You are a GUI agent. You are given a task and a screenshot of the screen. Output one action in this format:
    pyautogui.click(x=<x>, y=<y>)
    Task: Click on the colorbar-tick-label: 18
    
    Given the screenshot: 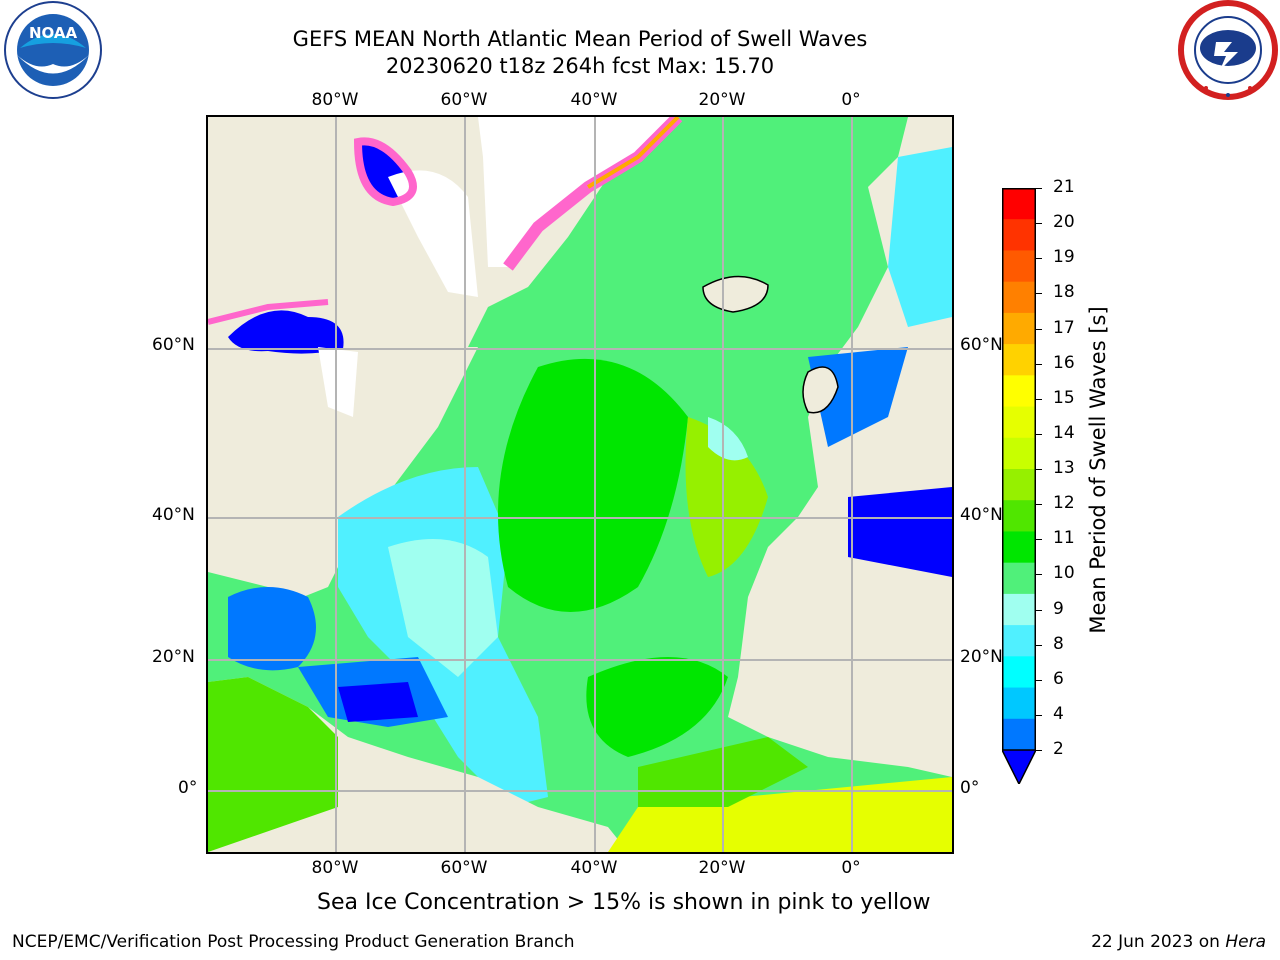 What is the action you would take?
    pyautogui.click(x=1064, y=292)
    